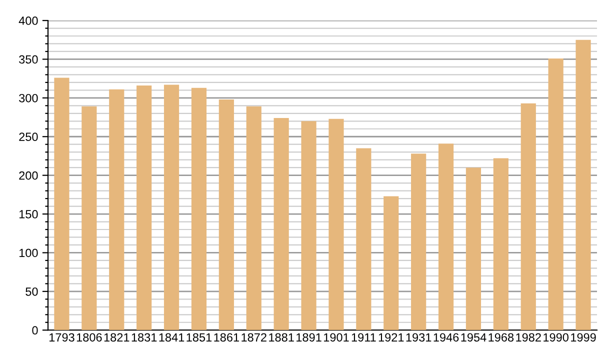 This screenshot has height=360, width=600. I want to click on y-tick-label: 50, so click(32, 291).